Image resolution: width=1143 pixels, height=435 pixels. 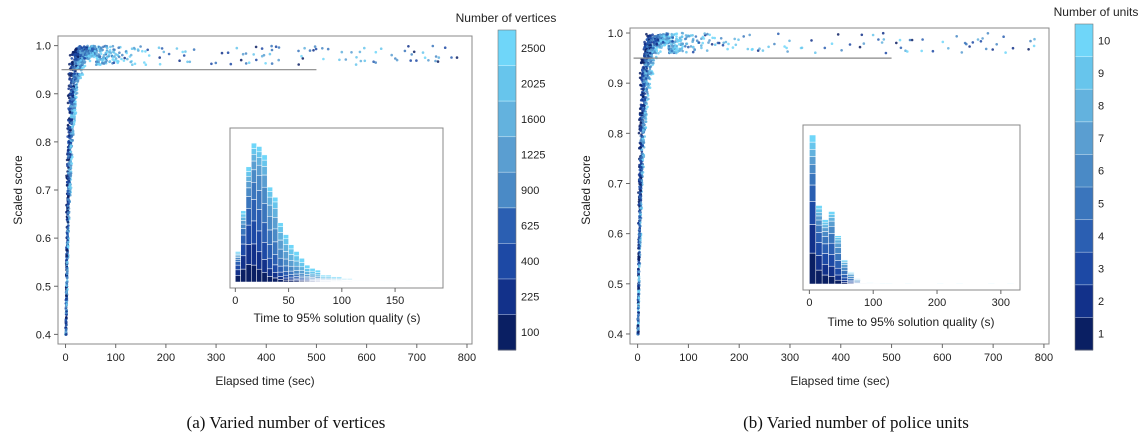 I want to click on panel-b-colorbar: Number of units 1 2 3 4 5 6 7 8 9 10, so click(x=1096, y=178).